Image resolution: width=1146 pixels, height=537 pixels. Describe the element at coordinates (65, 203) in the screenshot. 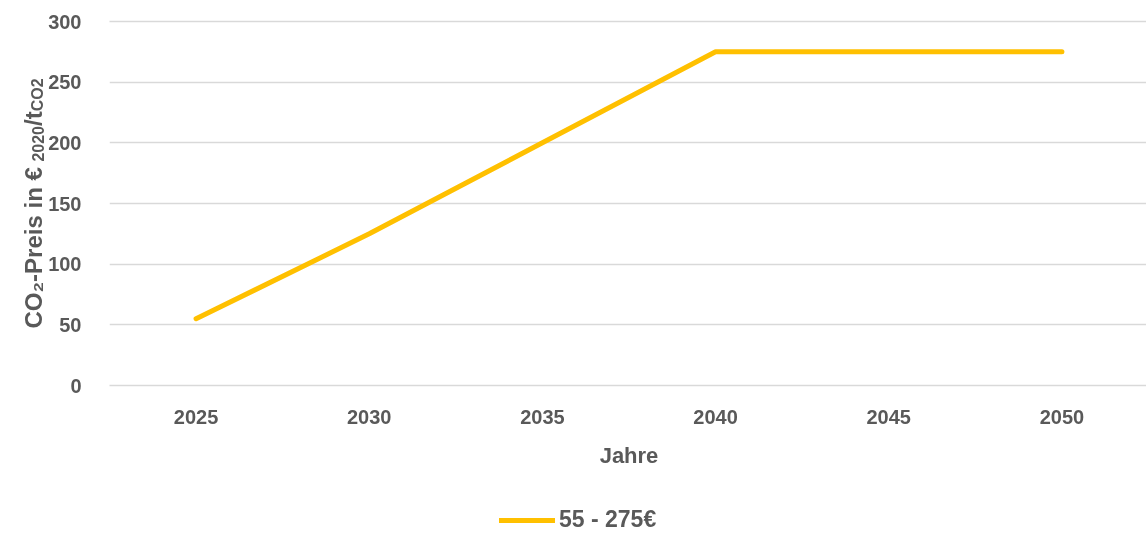

I see `y-tick-label: 150` at that location.